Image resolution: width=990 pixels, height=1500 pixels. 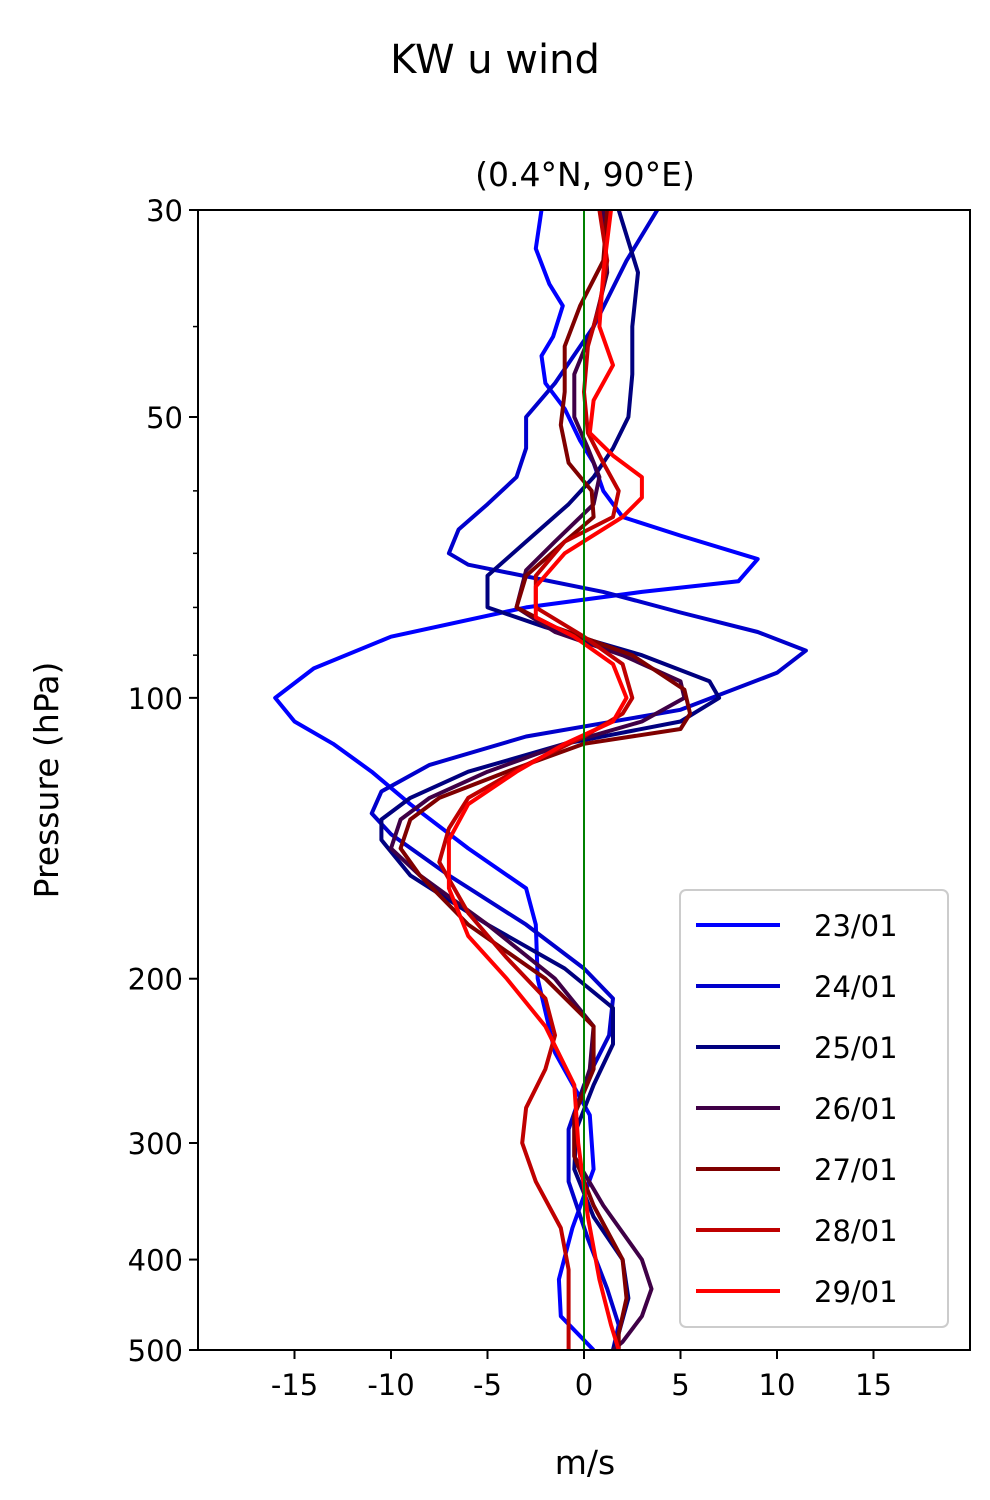 What do you see at coordinates (856, 1048) in the screenshot?
I see `legend-label: 25/01` at bounding box center [856, 1048].